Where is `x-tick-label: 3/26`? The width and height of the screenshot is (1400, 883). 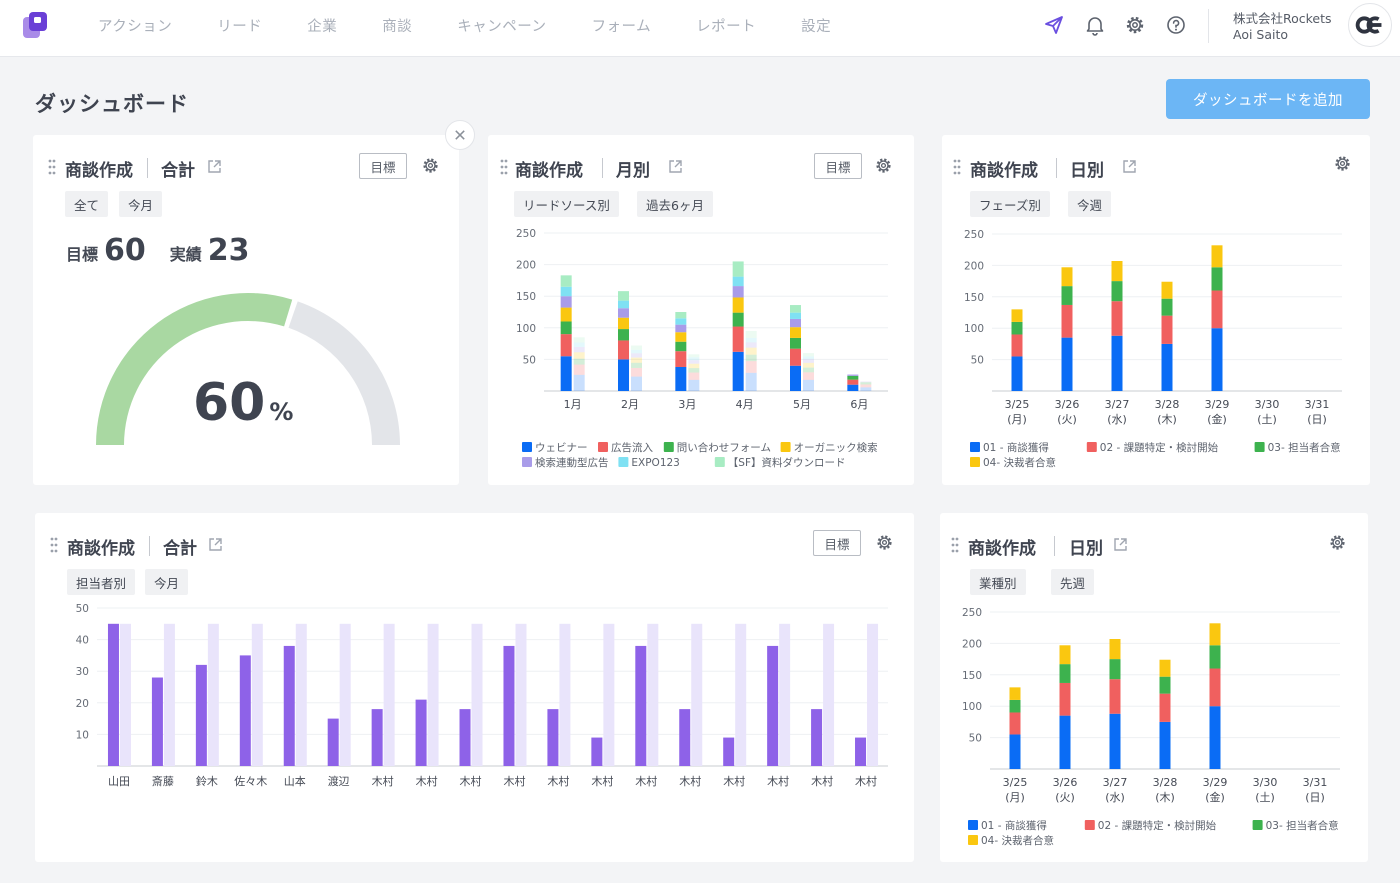 x-tick-label: 3/26 is located at coordinates (1065, 782).